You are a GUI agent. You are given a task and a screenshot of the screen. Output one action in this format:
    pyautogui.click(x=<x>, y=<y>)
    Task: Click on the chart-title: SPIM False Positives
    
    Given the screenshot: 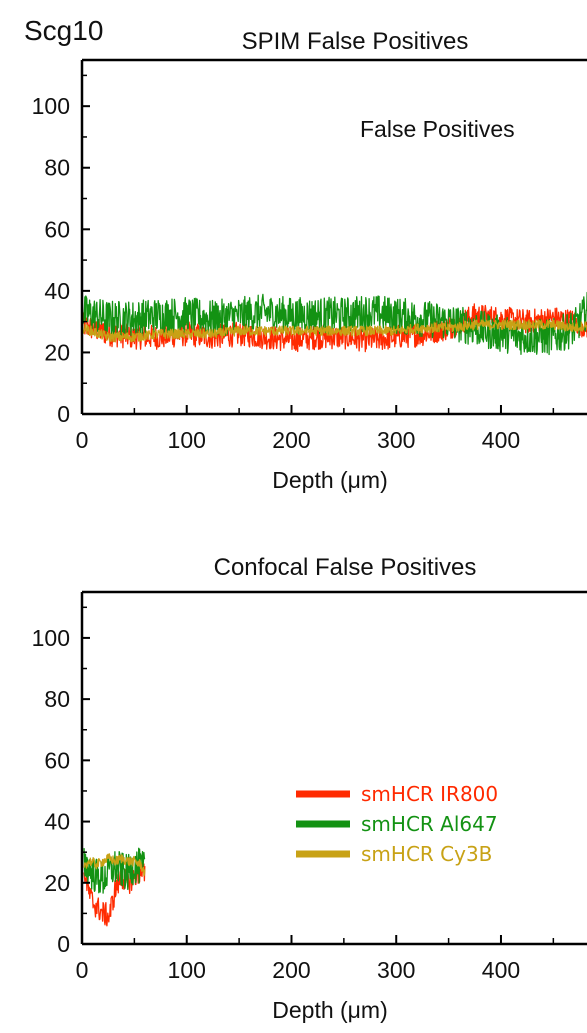 What is the action you would take?
    pyautogui.click(x=355, y=41)
    